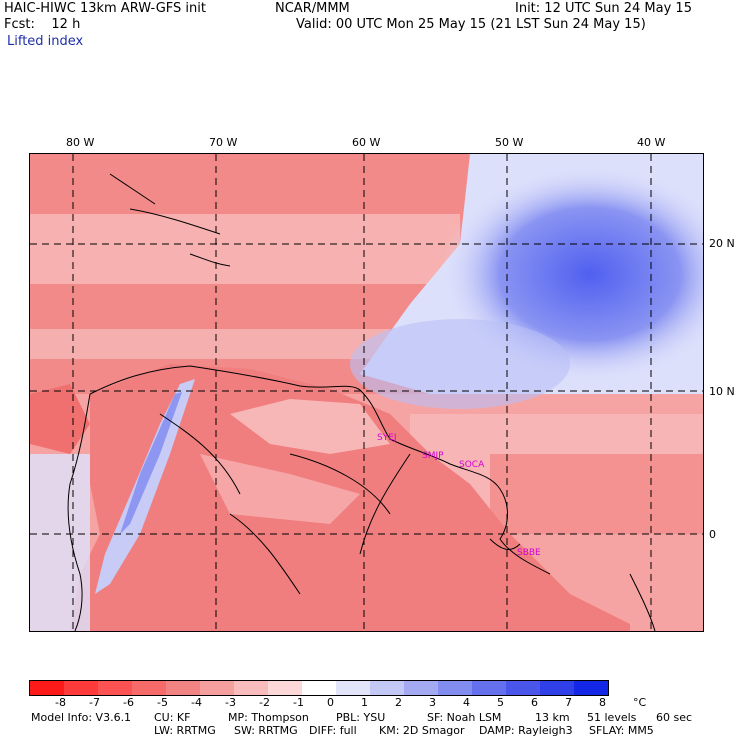  I want to click on footer-mp: MP: Thompson, so click(268, 717).